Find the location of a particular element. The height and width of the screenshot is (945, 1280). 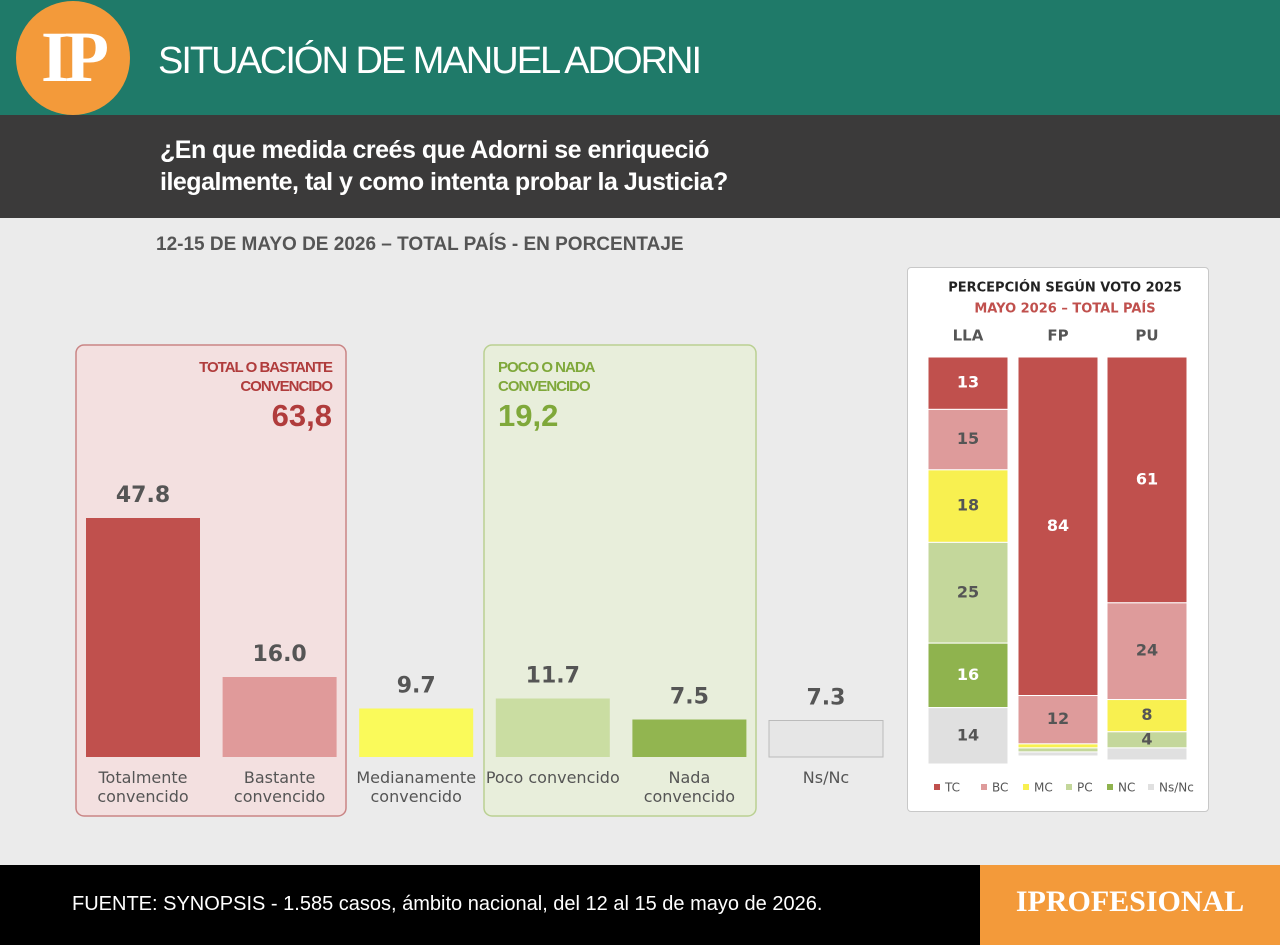

group-label: TOTAL O BASTANTE CONVENCIDO is located at coordinates (266, 377).